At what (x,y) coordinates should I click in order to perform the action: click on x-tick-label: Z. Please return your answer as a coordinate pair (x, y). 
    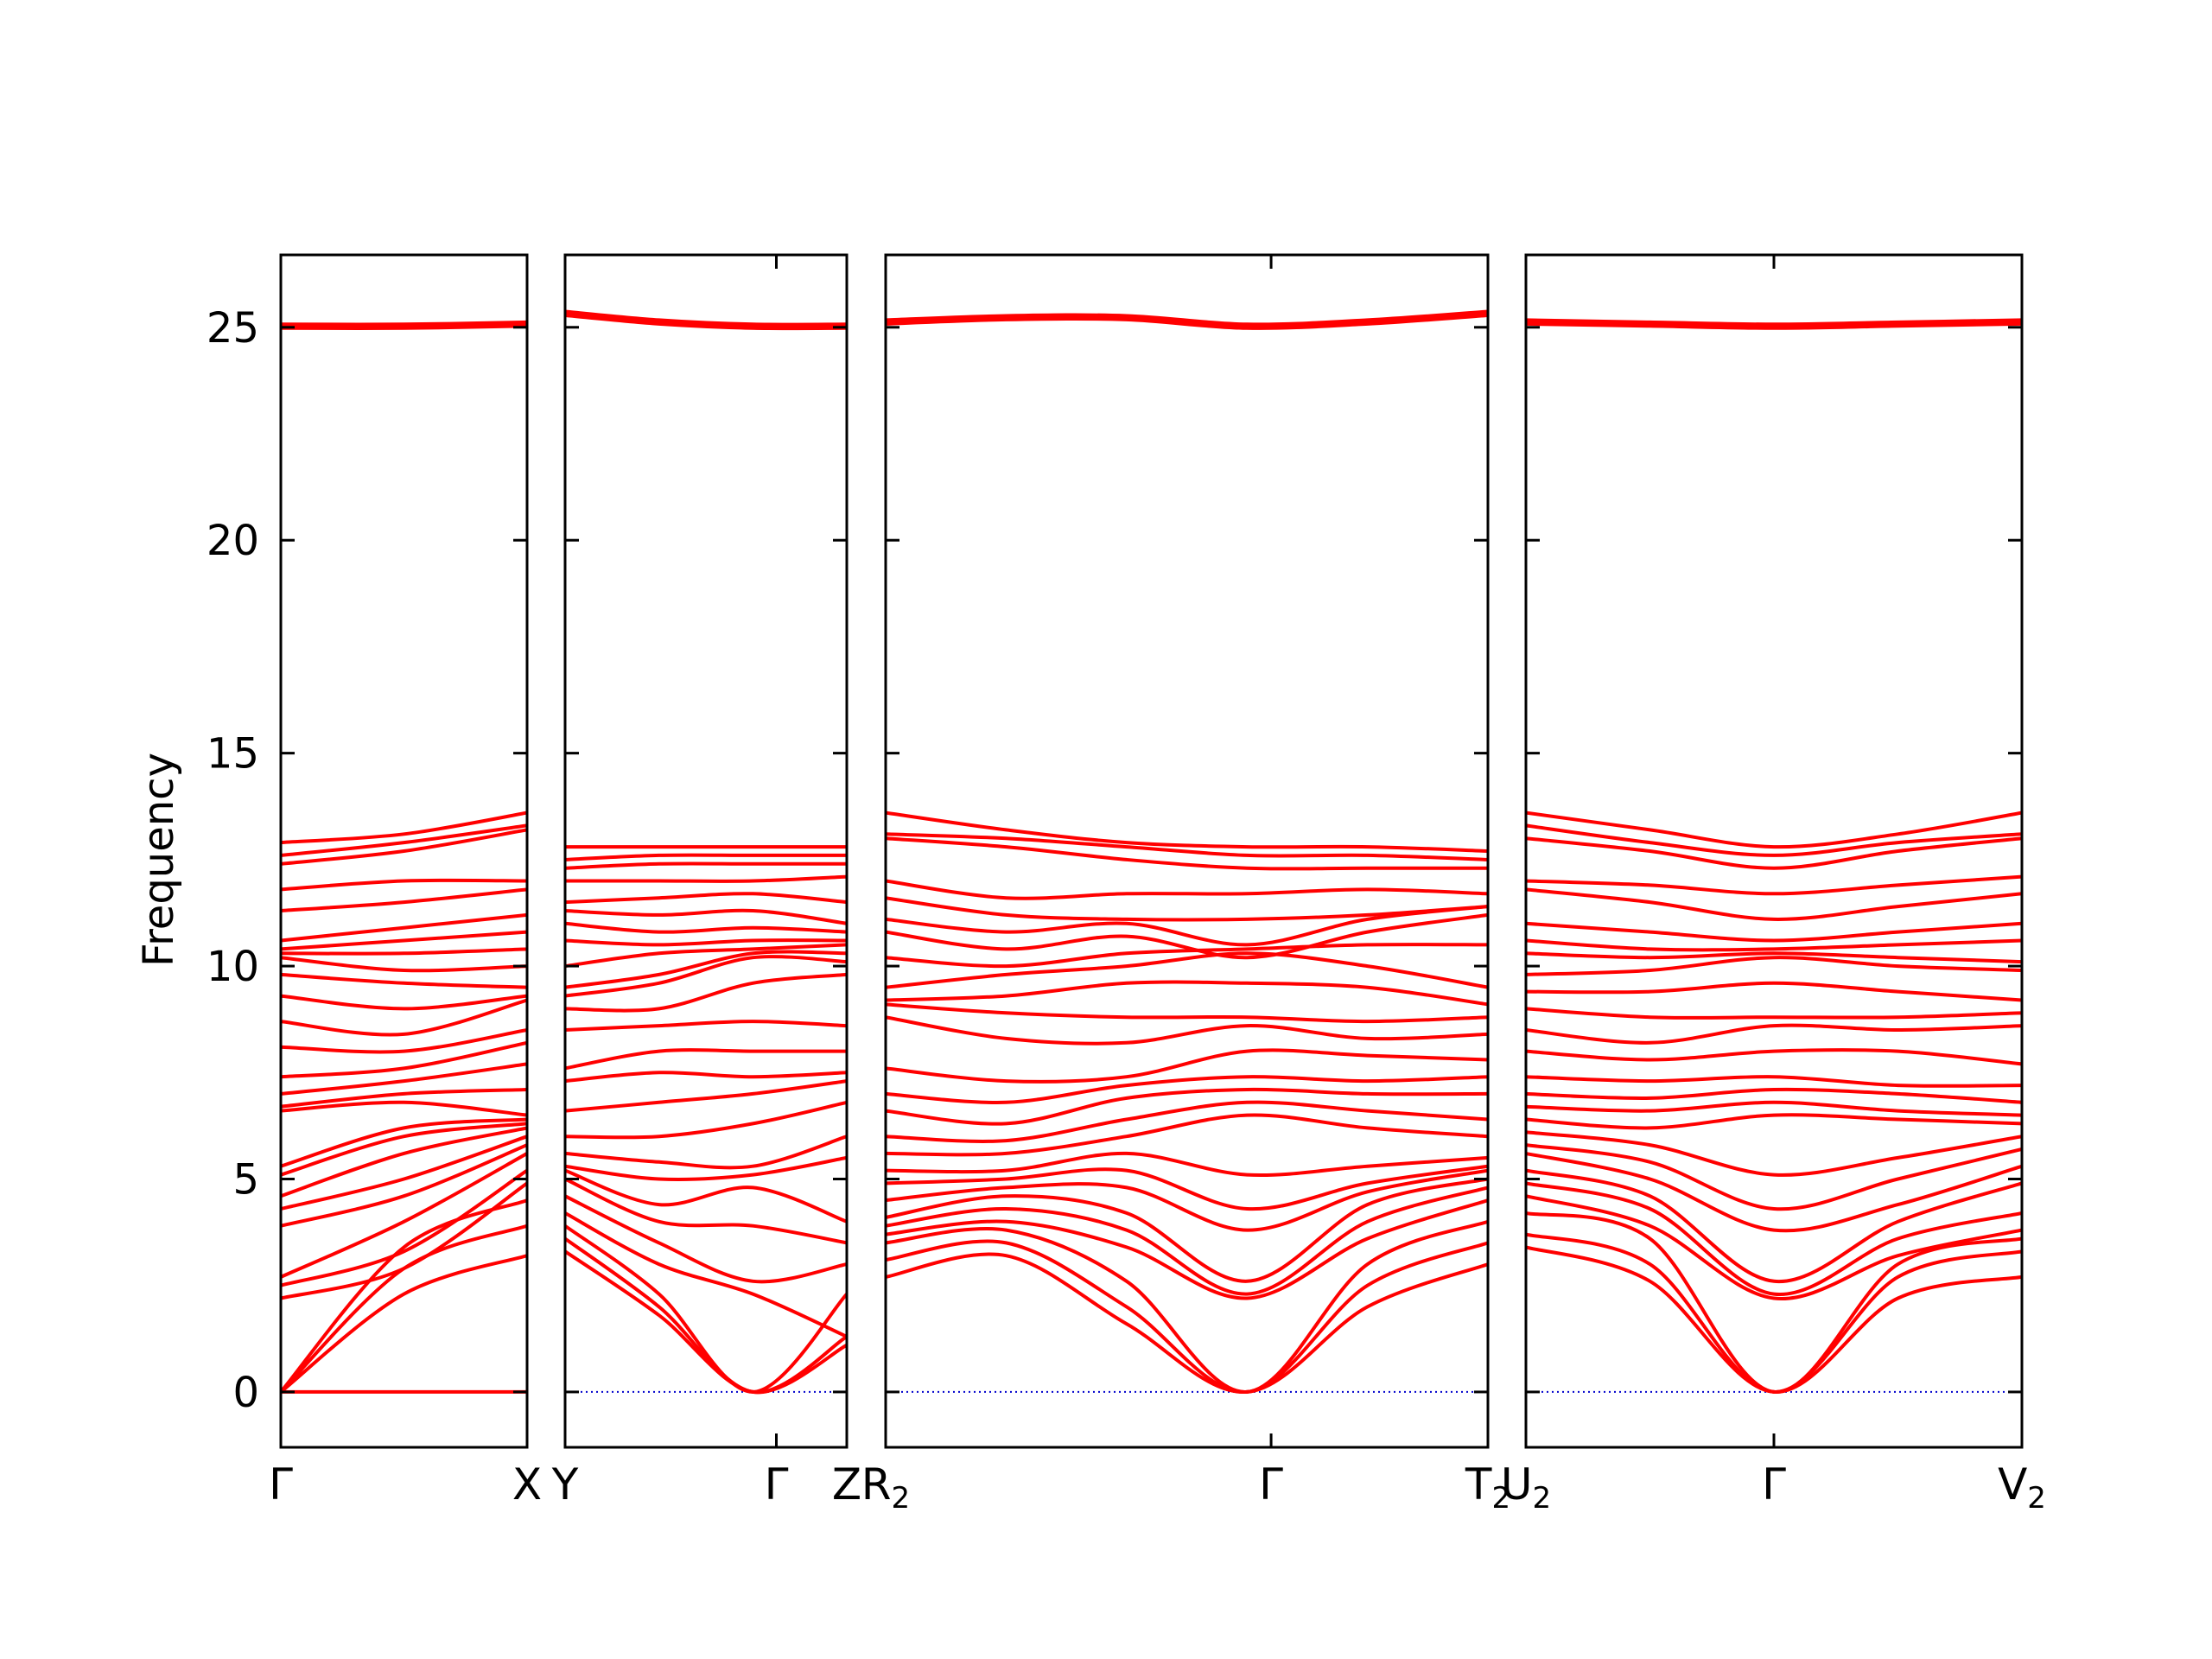
    Looking at the image, I should click on (846, 1484).